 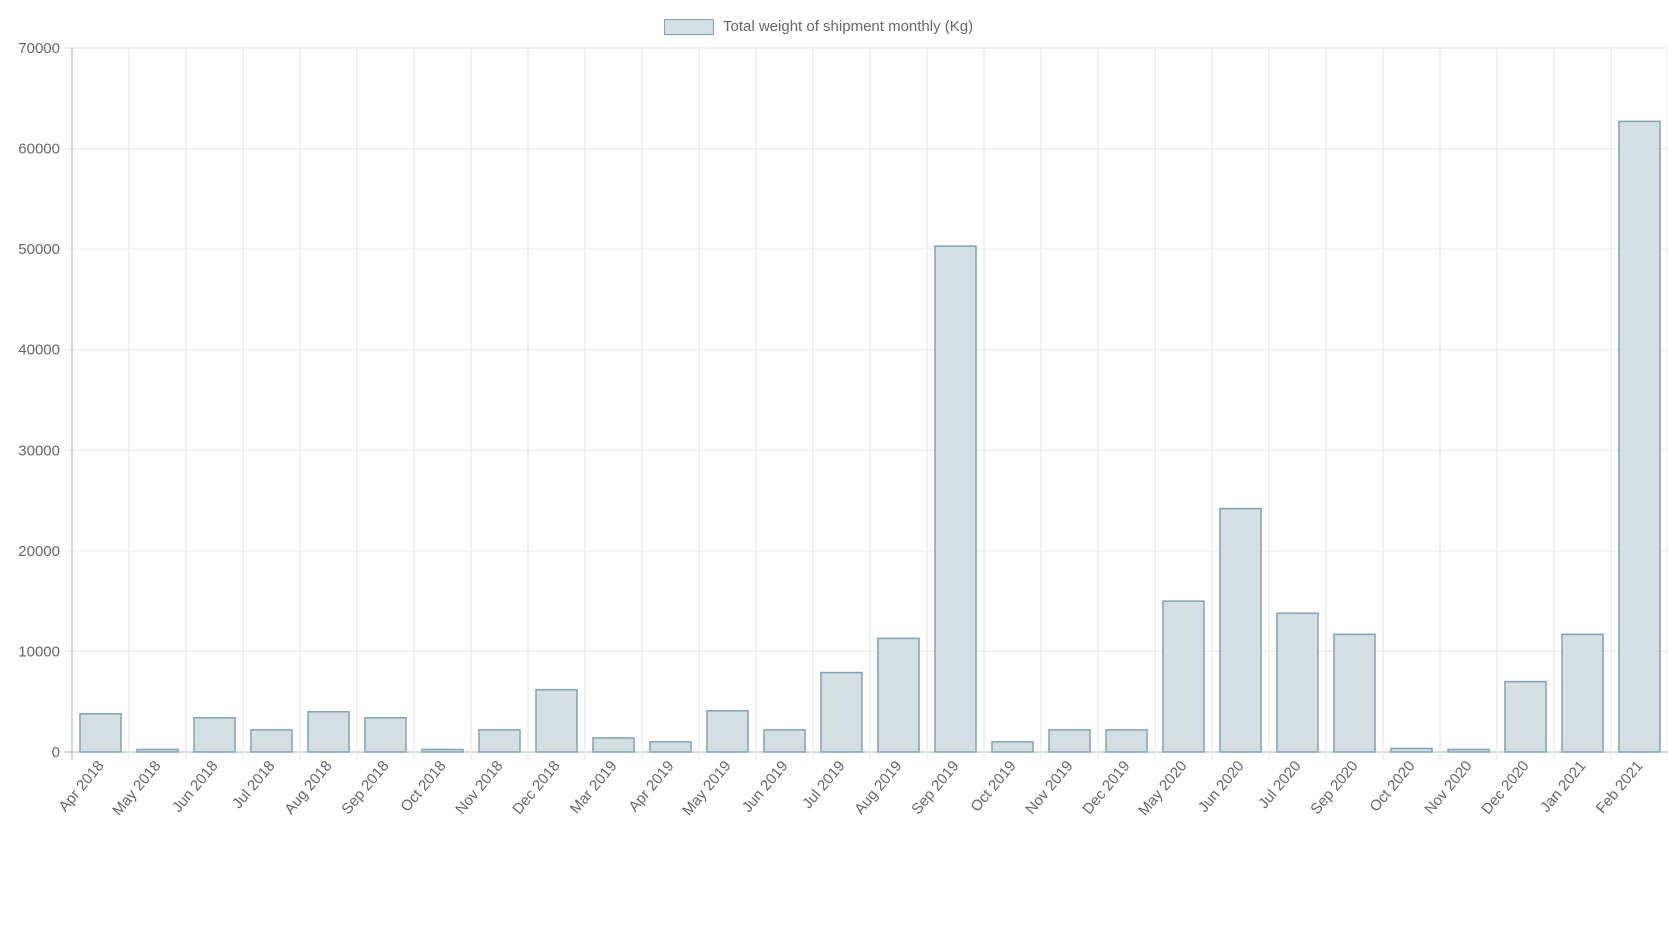 I want to click on x-tick-label: Mar 2019, so click(x=594, y=787).